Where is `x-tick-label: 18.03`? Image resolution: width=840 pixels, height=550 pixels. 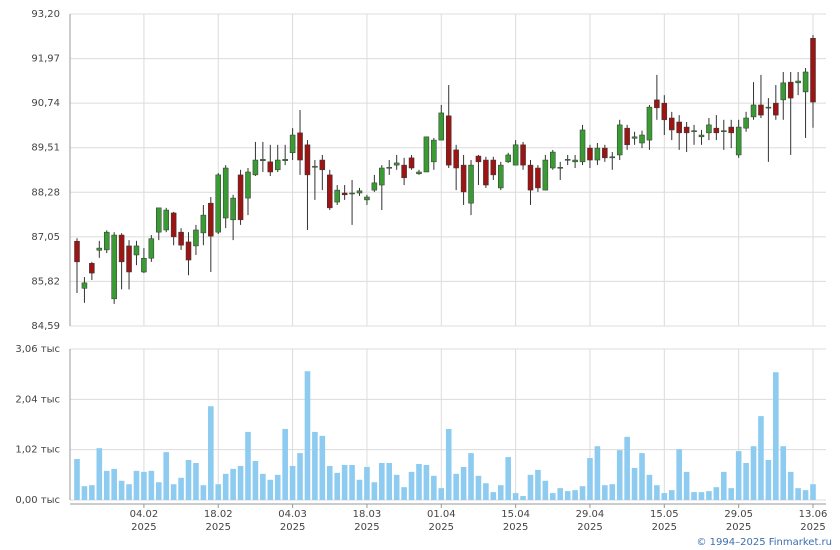 x-tick-label: 18.03 is located at coordinates (367, 514).